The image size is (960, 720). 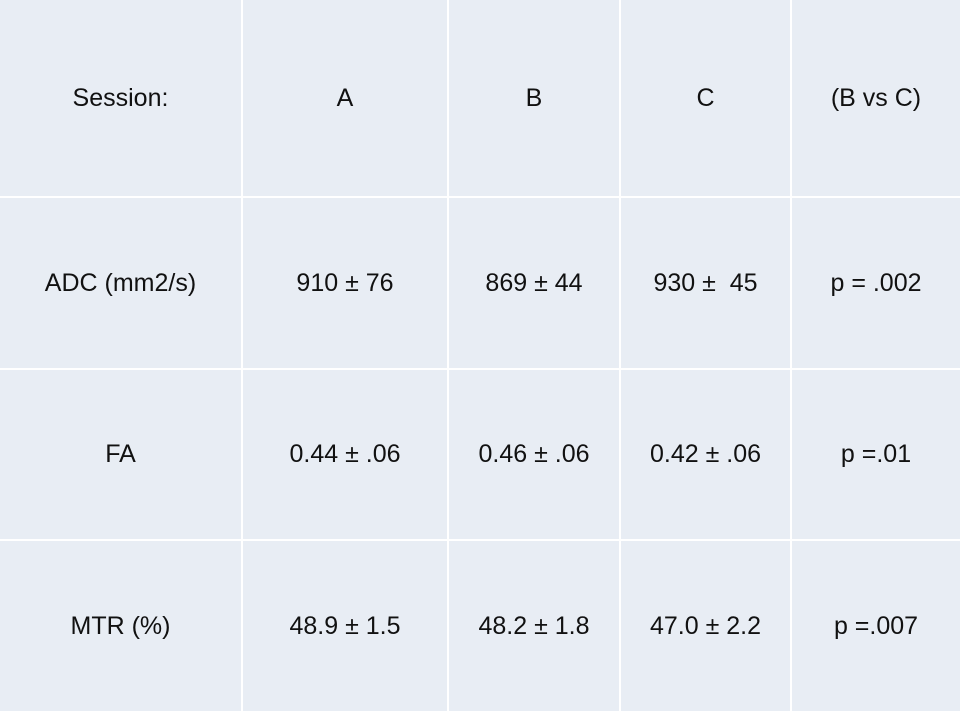 What do you see at coordinates (534, 454) in the screenshot?
I see `table-cell: 0.46 ± .06` at bounding box center [534, 454].